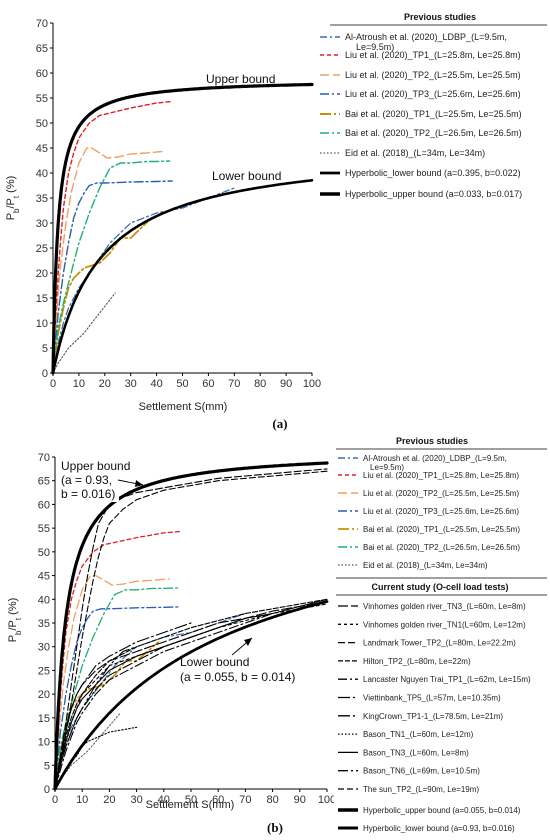 The image size is (550, 840). I want to click on chart-a-x-tick-label: 20, so click(105, 384).